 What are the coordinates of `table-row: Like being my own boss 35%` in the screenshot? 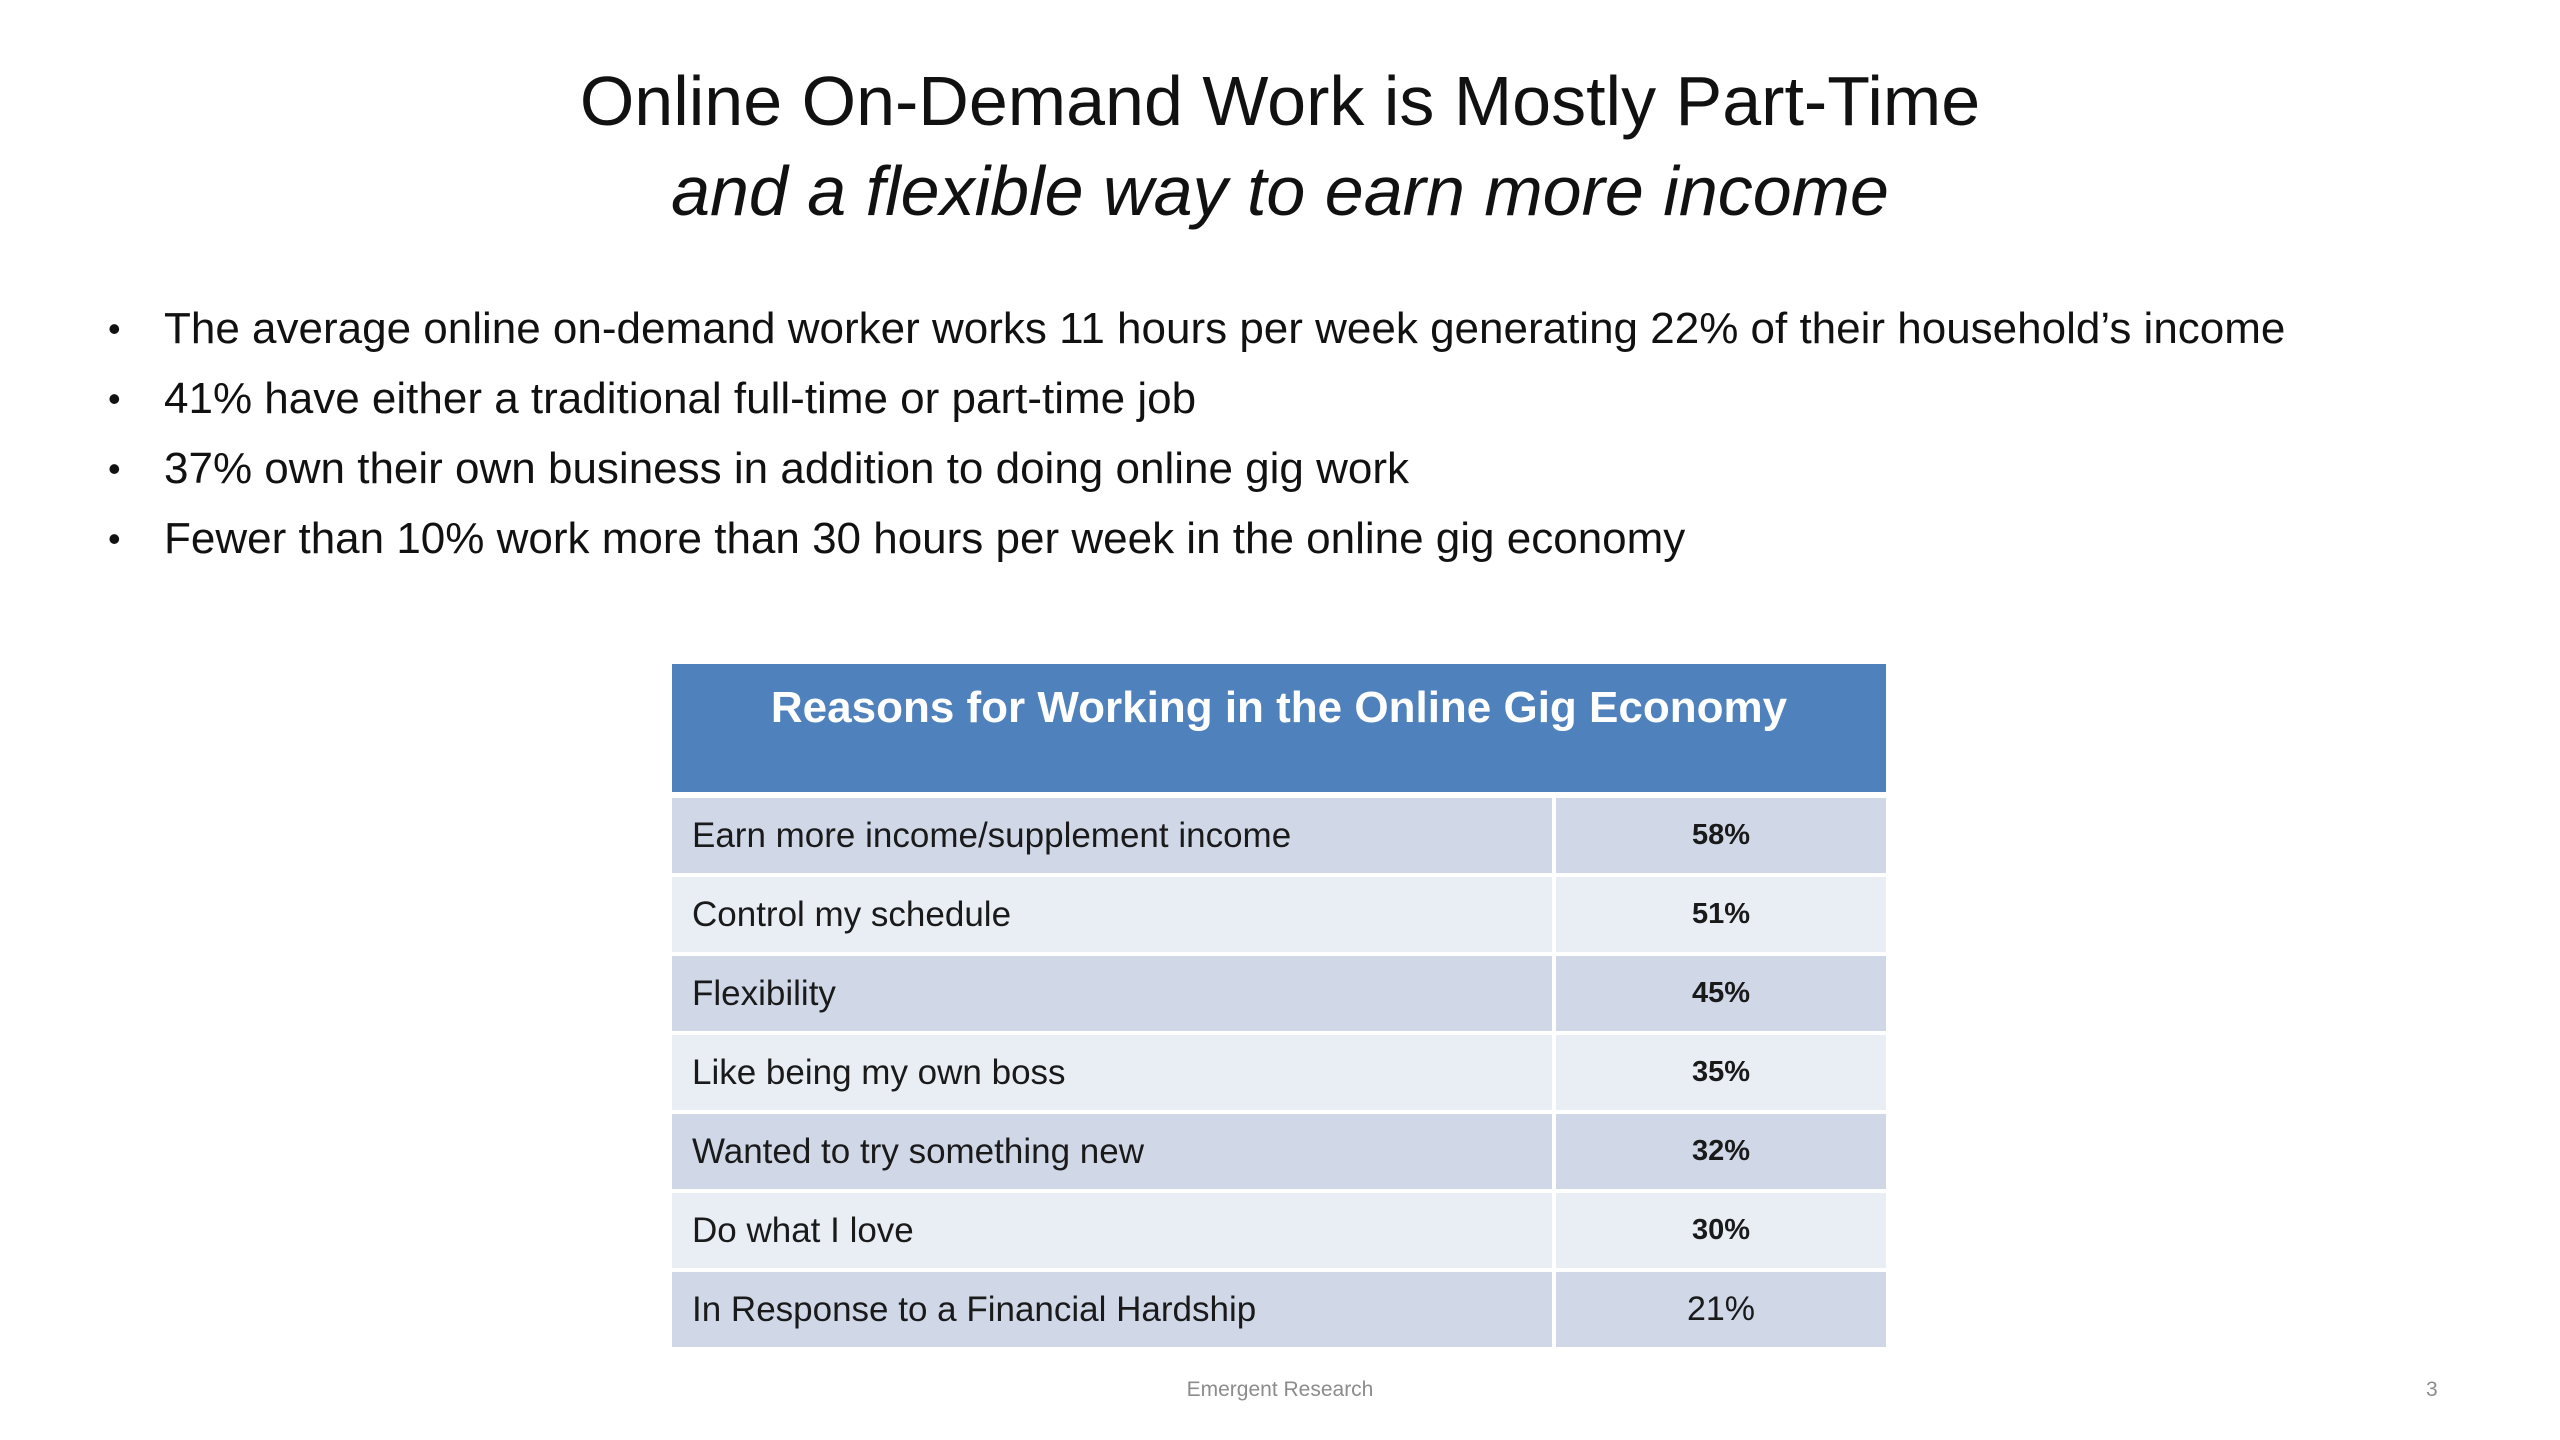 It's located at (1279, 1072).